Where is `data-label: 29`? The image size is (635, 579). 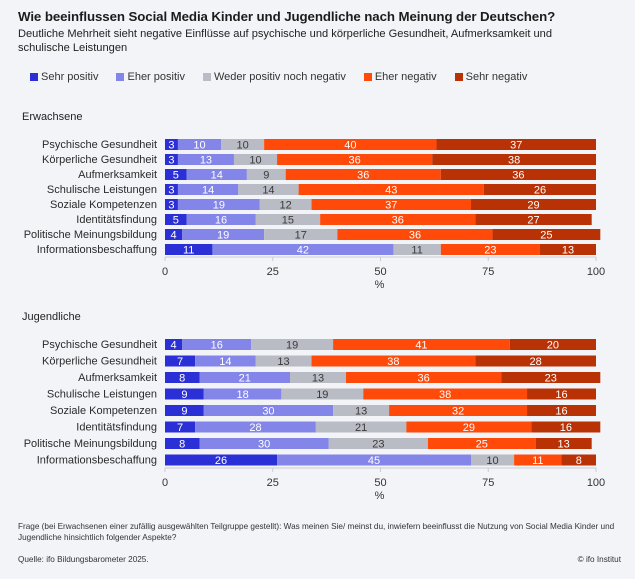 data-label: 29 is located at coordinates (533, 206).